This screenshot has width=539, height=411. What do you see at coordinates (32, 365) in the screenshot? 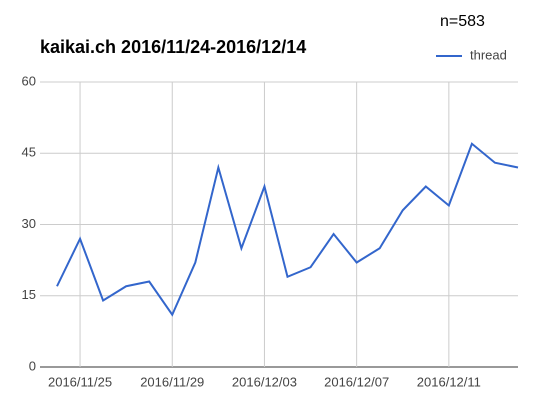
I see `y-tick-label: 0` at bounding box center [32, 365].